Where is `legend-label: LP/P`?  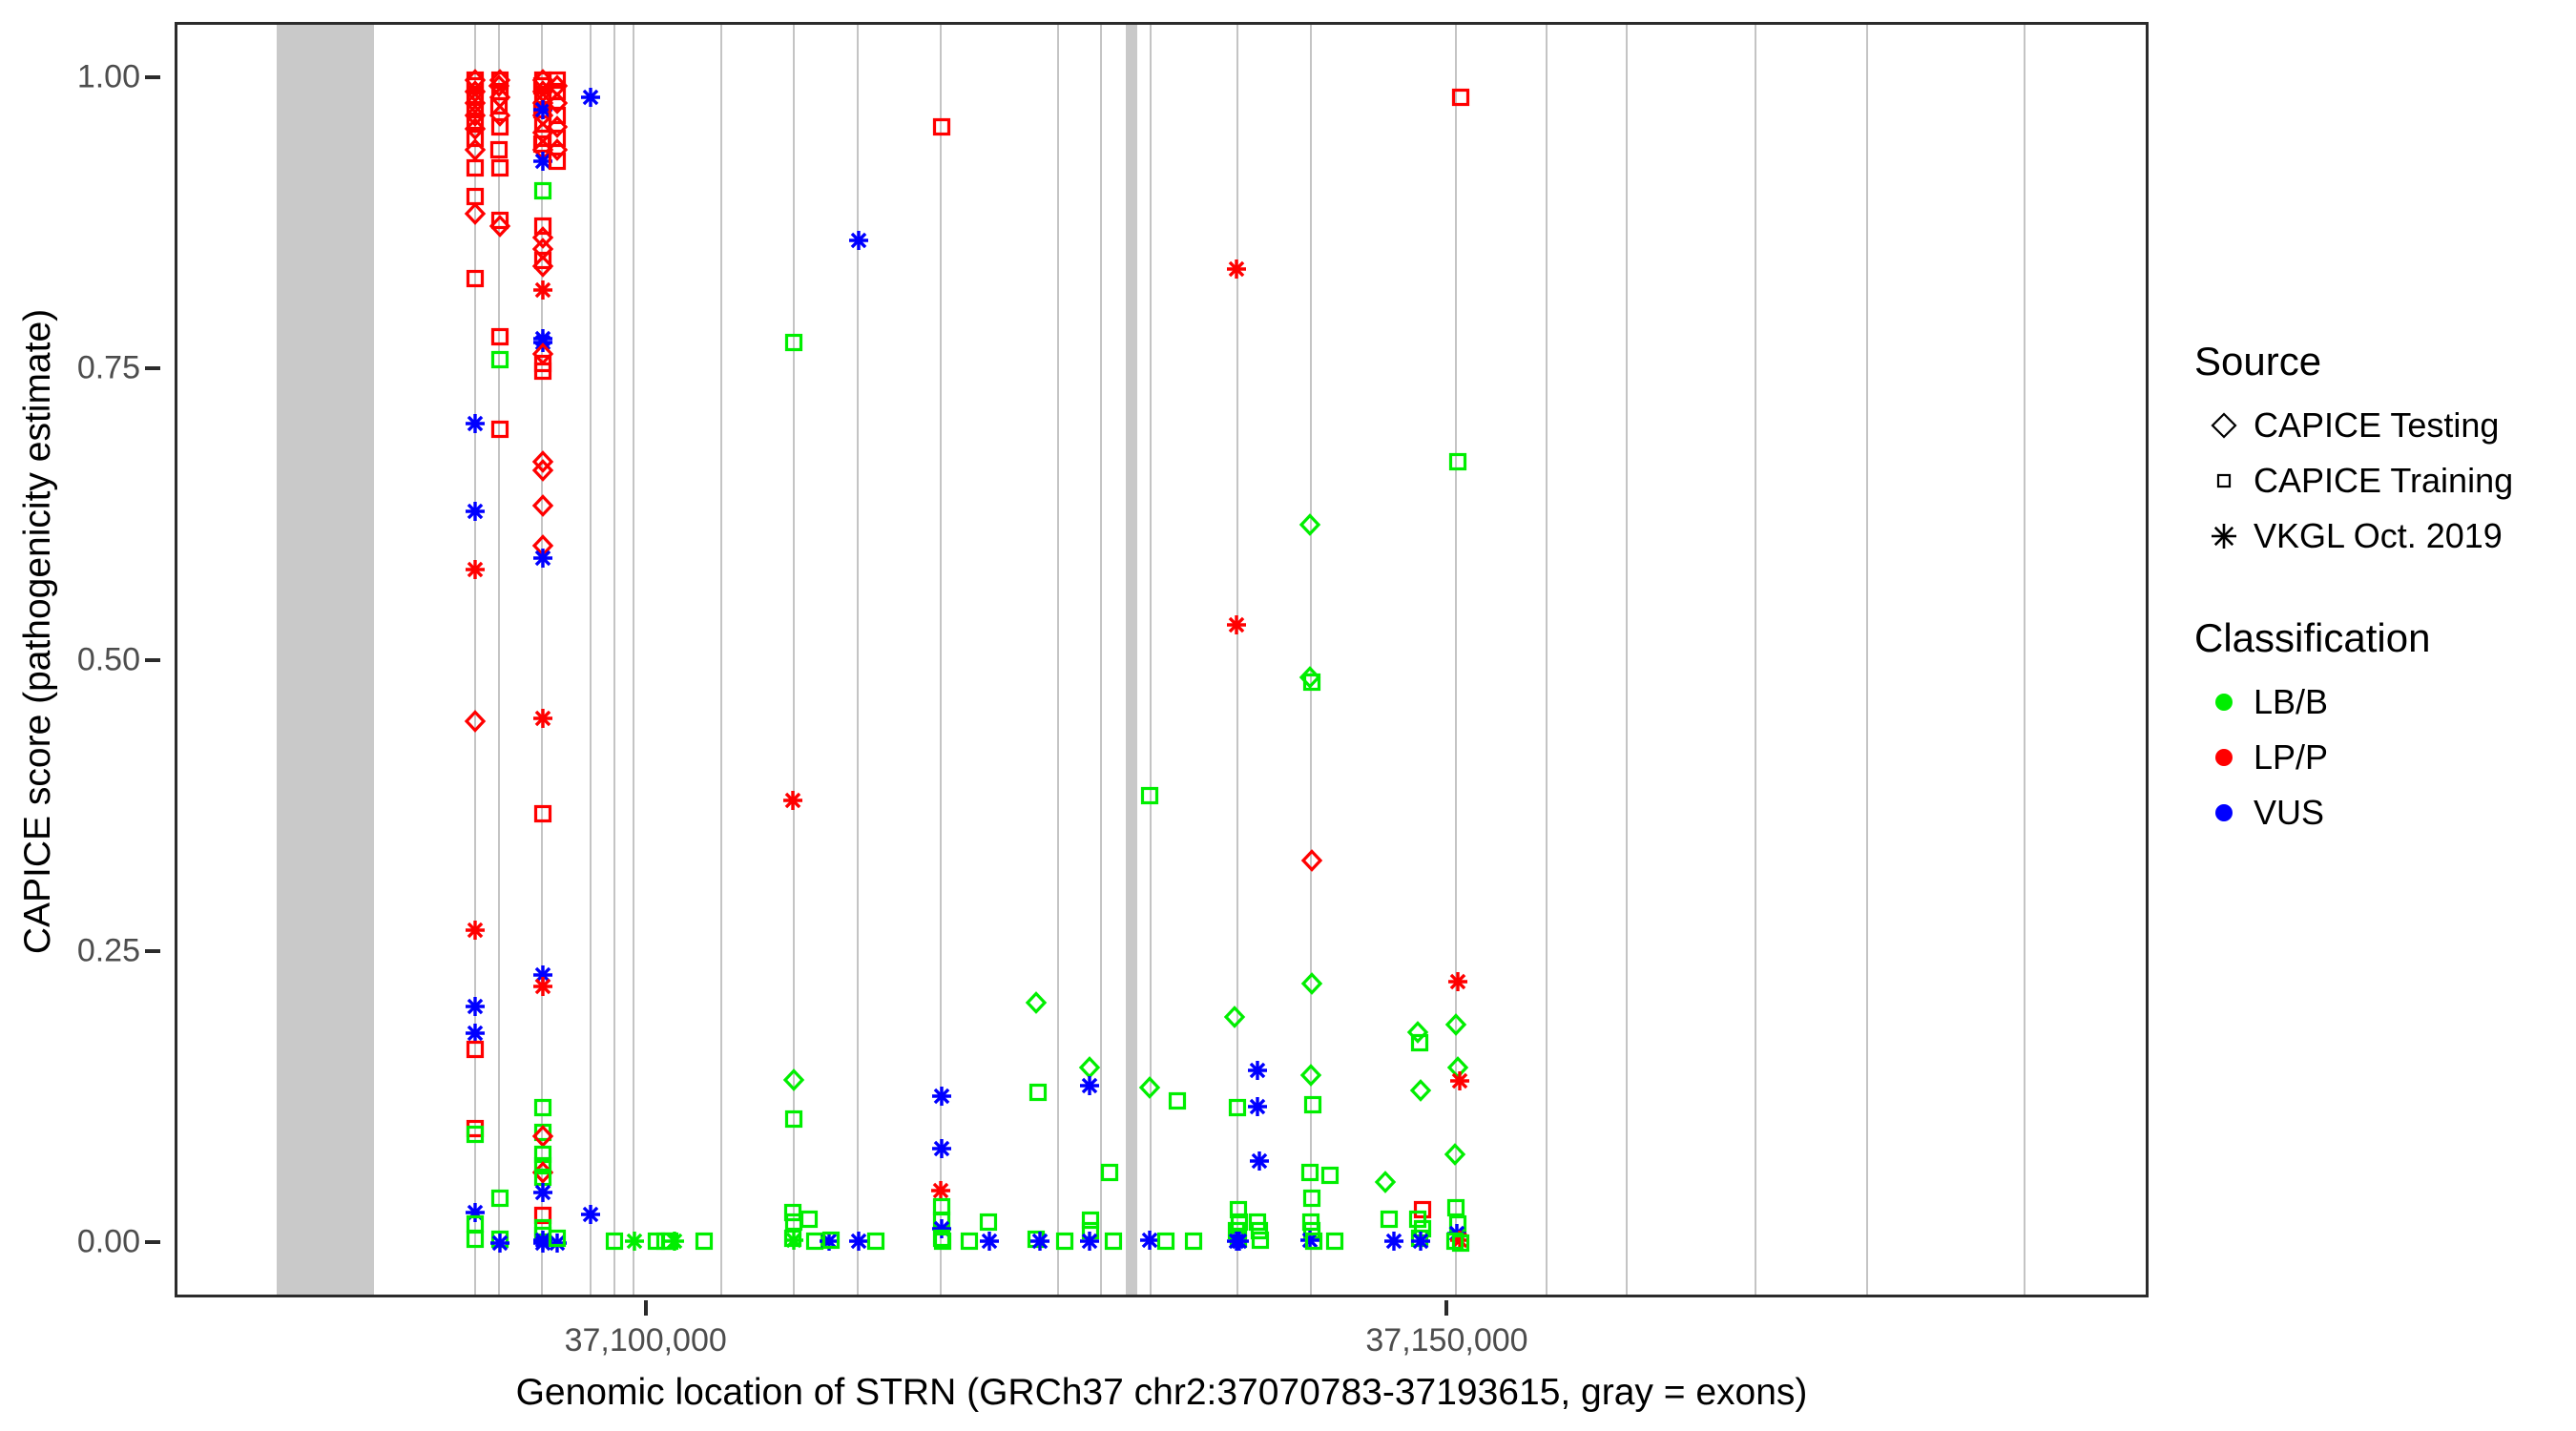 legend-label: LP/P is located at coordinates (2291, 757).